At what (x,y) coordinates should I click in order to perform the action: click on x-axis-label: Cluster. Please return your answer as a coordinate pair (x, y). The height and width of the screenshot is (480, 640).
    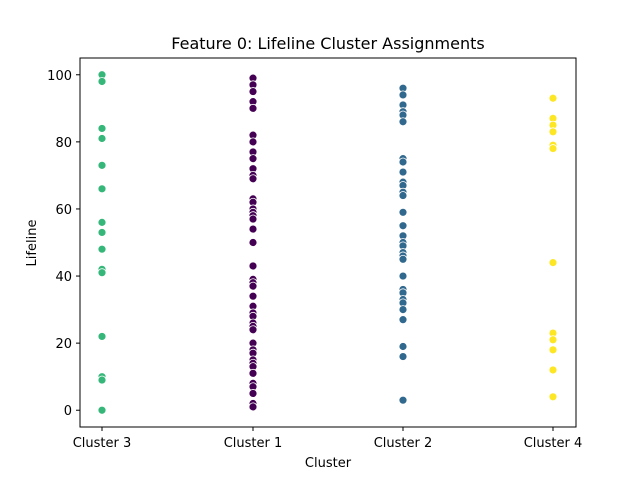
    Looking at the image, I should click on (328, 463).